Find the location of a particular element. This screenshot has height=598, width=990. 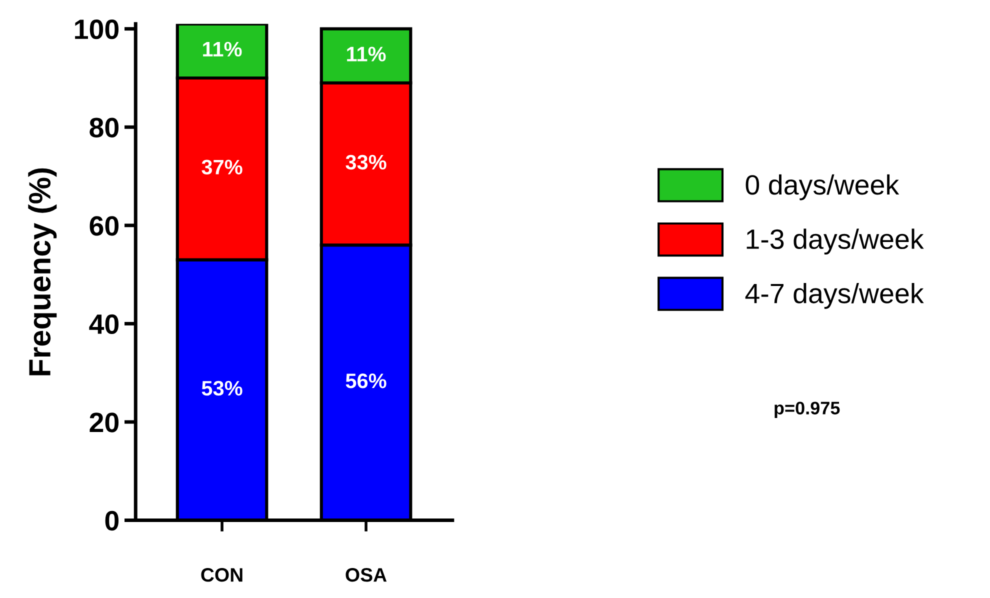

y-tick-label: 60 is located at coordinates (104, 226).